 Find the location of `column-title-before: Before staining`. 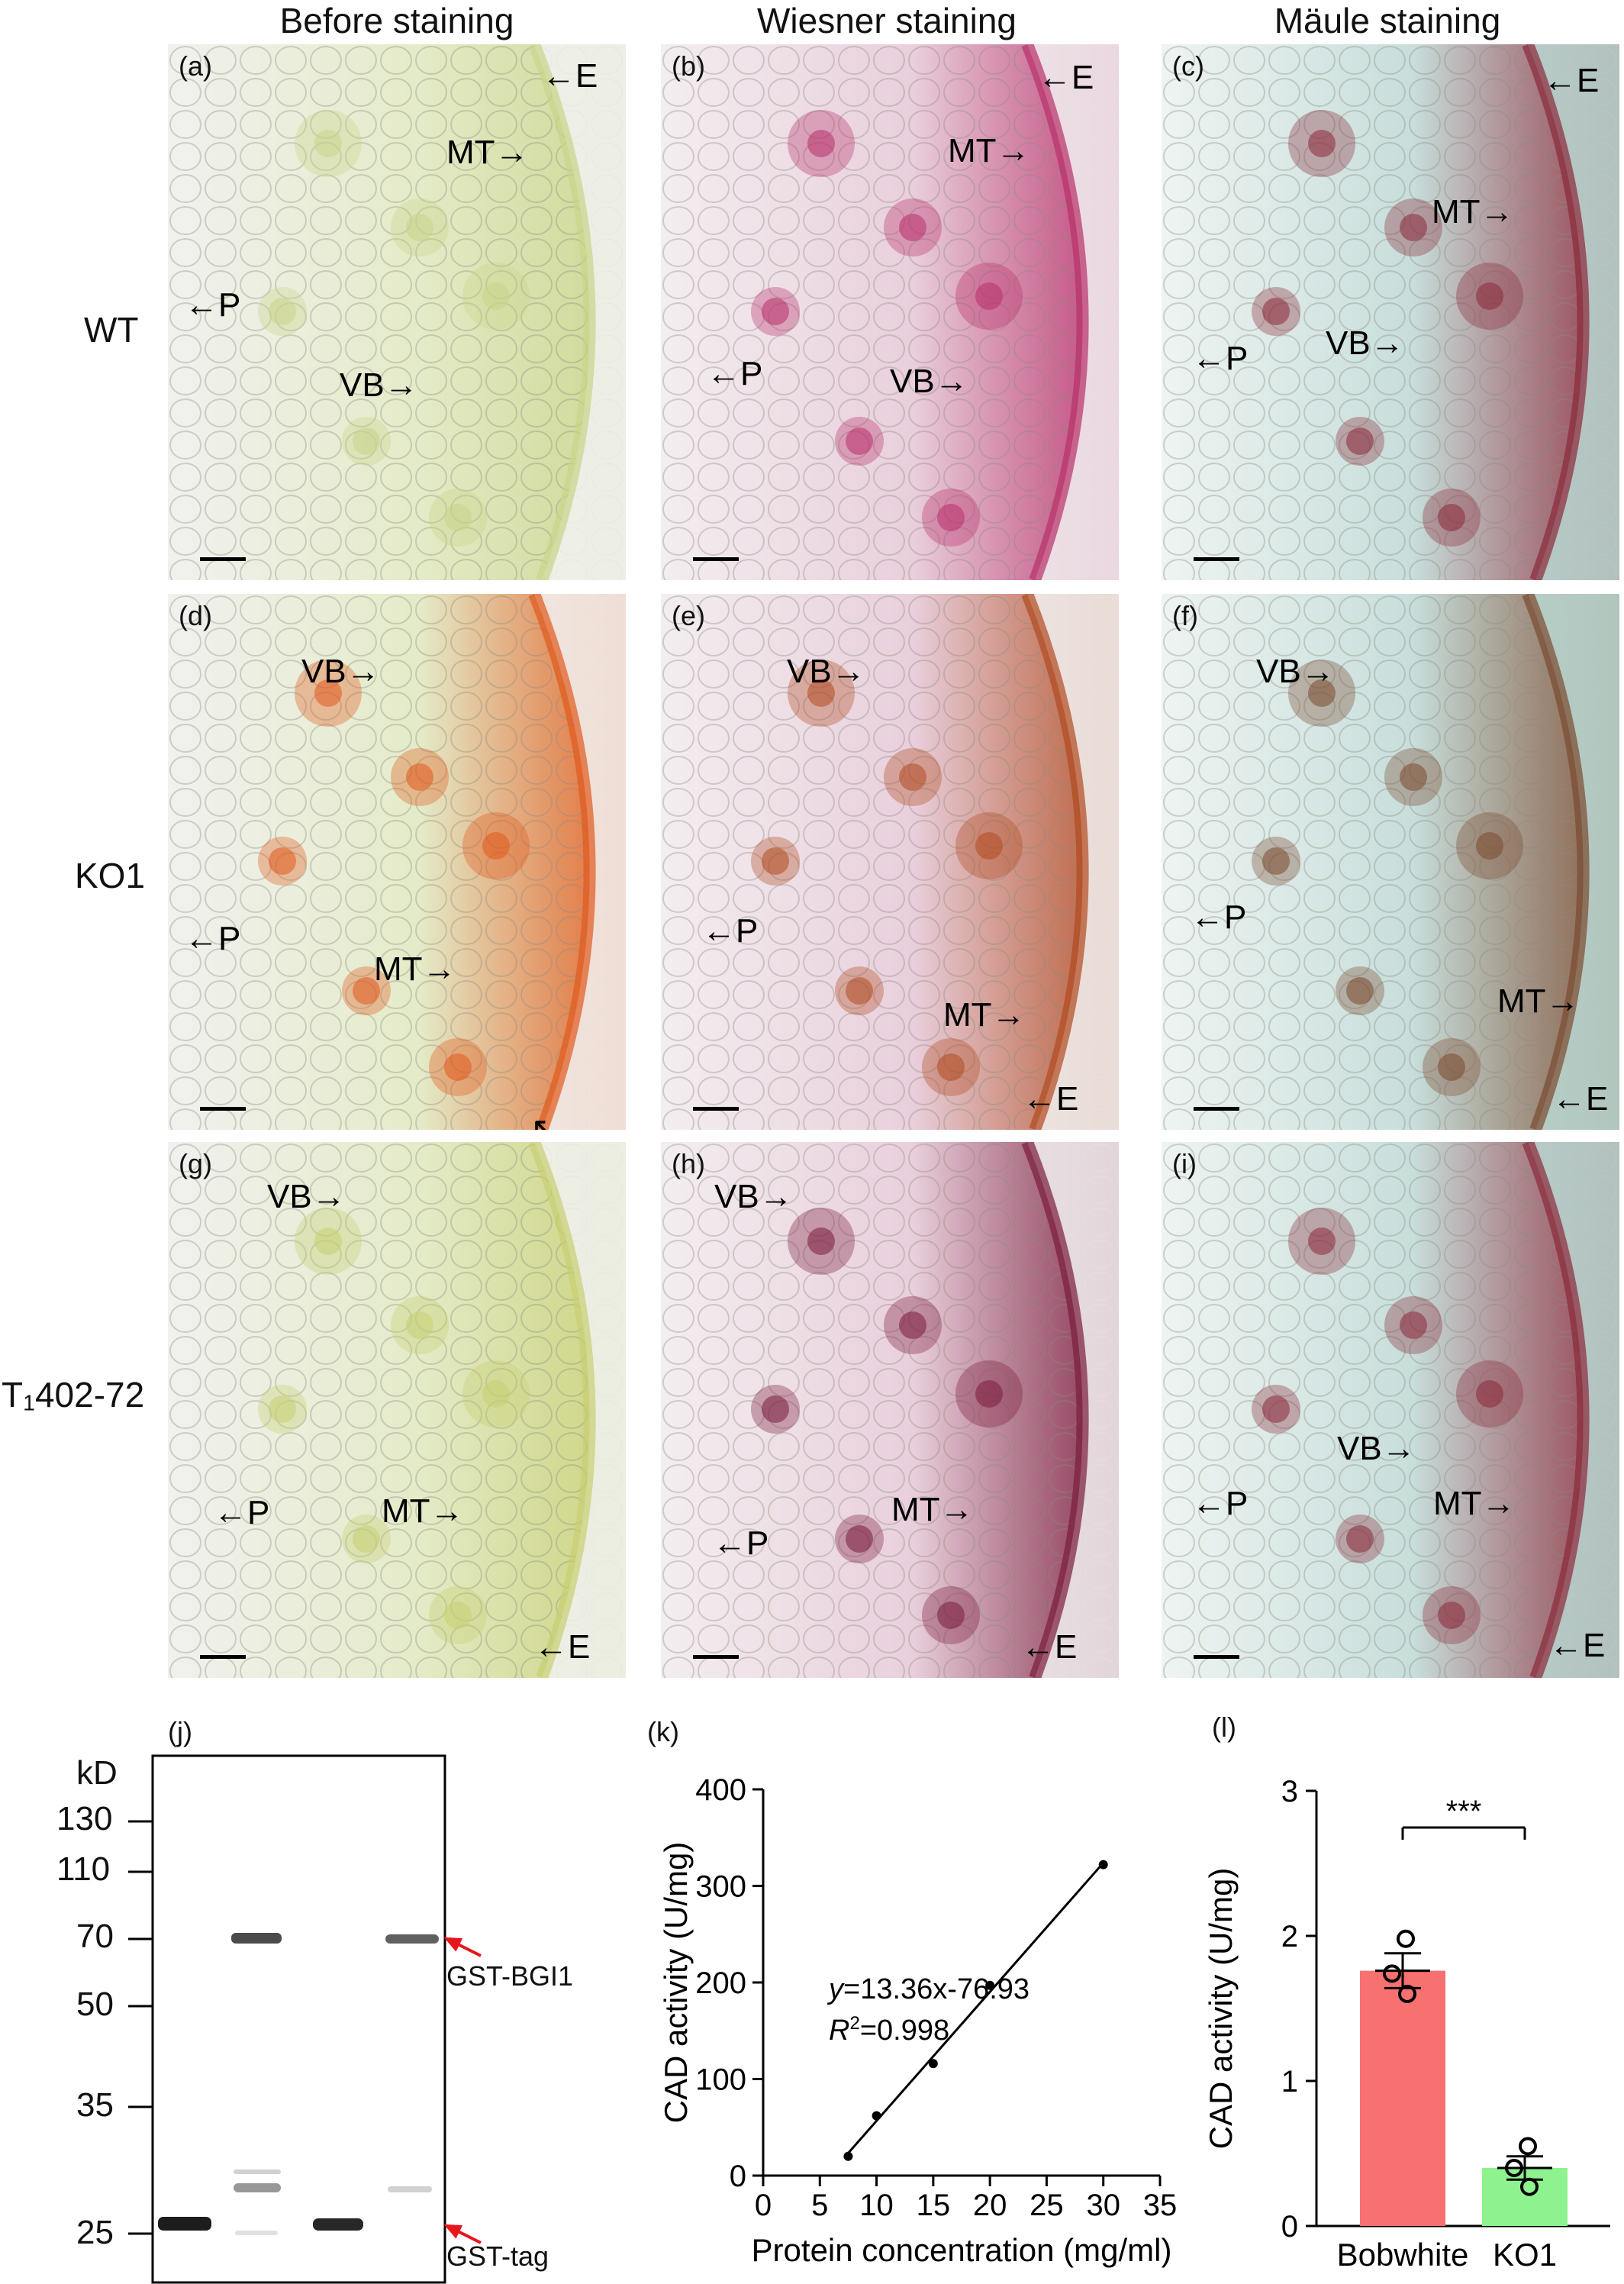

column-title-before: Before staining is located at coordinates (397, 21).